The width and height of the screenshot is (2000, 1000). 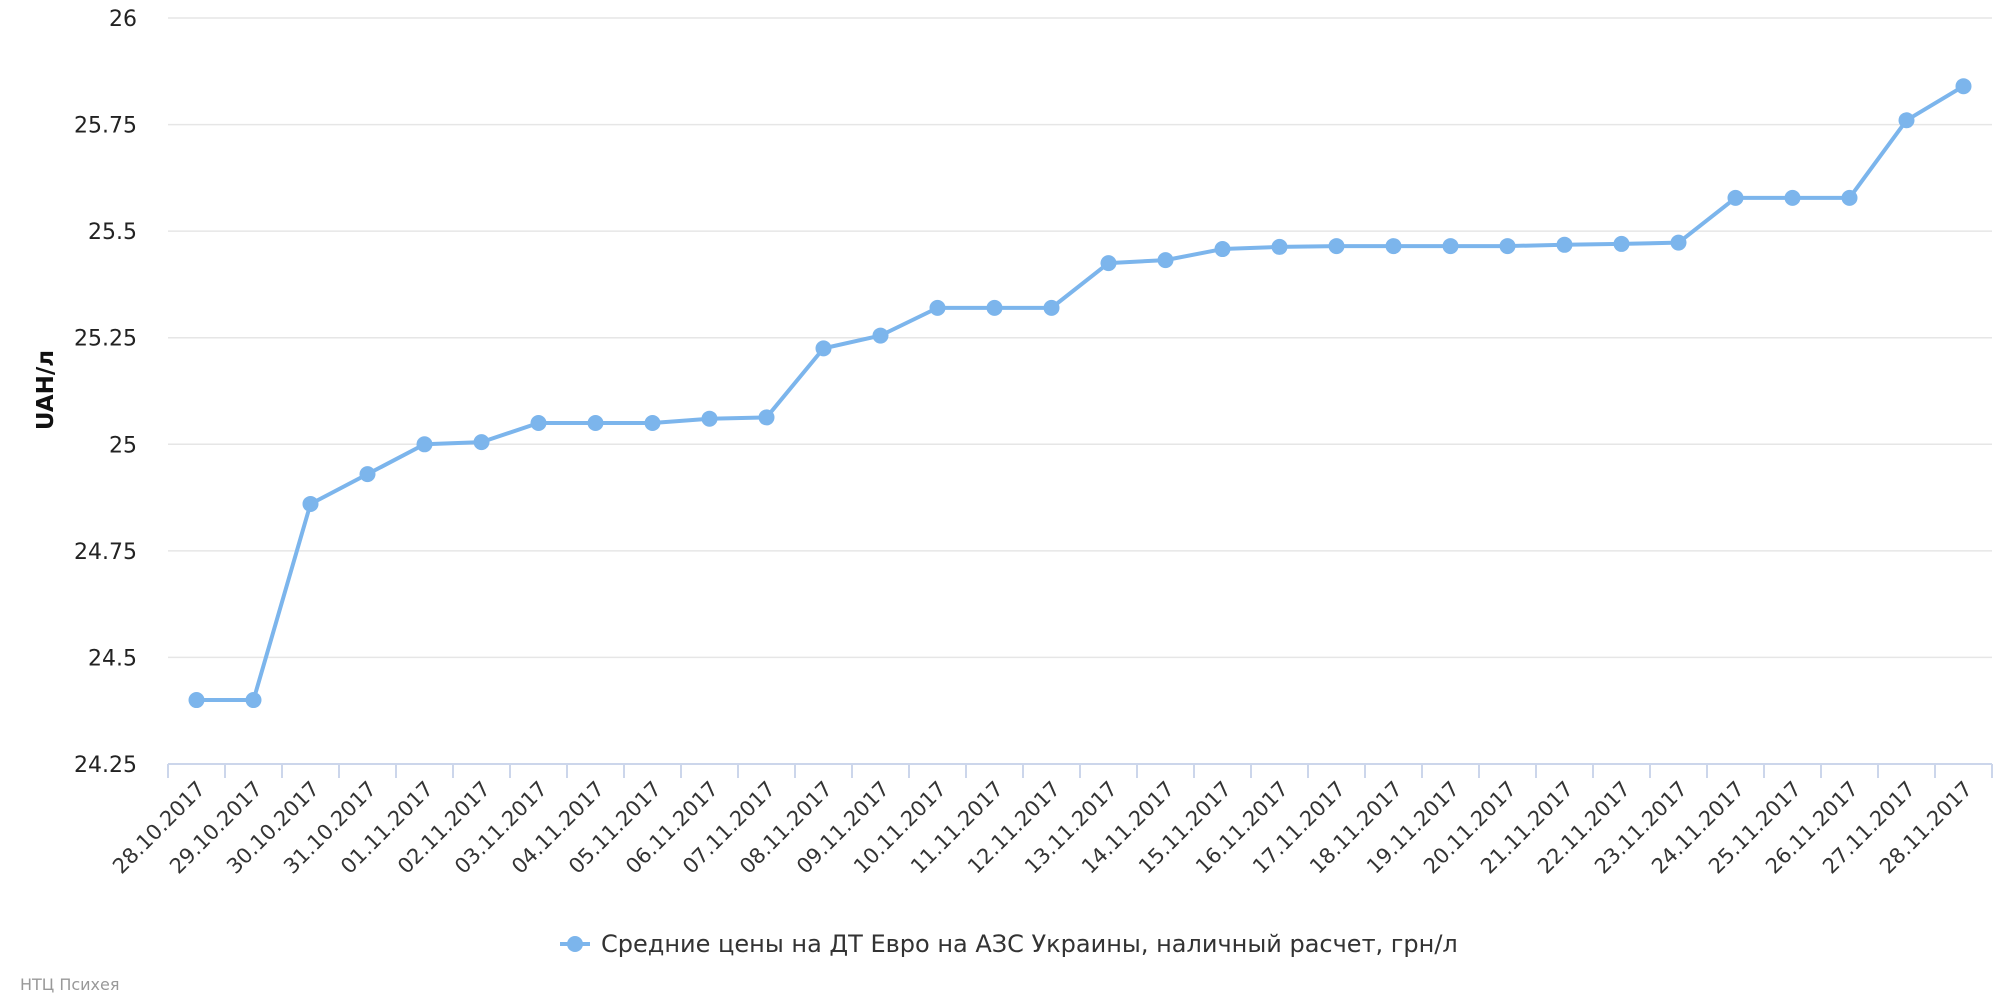 What do you see at coordinates (105, 552) in the screenshot?
I see `y-tick-label: 24.75` at bounding box center [105, 552].